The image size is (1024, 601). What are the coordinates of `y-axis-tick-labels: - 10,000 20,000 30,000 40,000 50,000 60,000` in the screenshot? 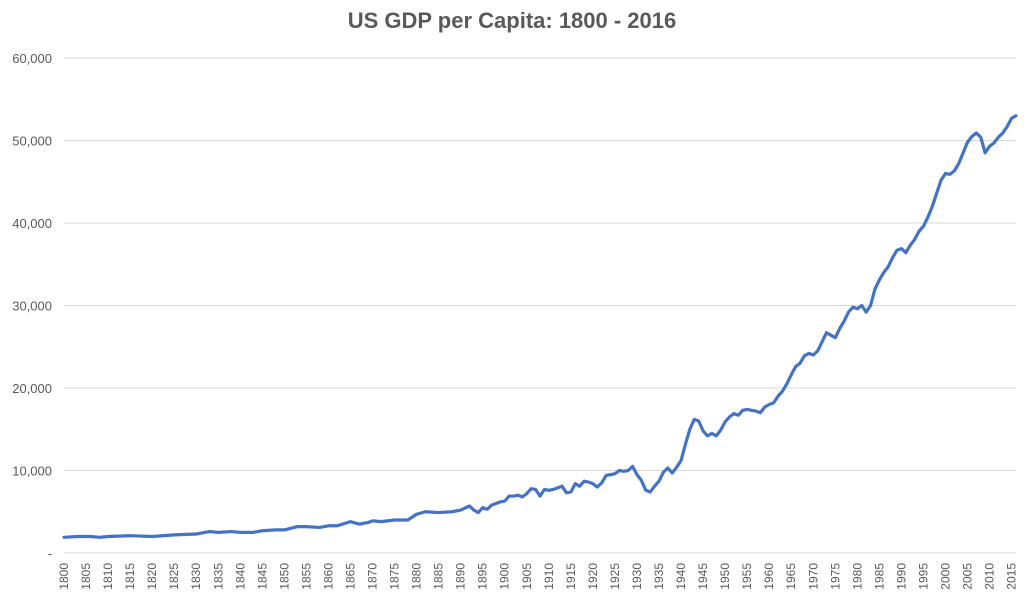 It's located at (32, 306).